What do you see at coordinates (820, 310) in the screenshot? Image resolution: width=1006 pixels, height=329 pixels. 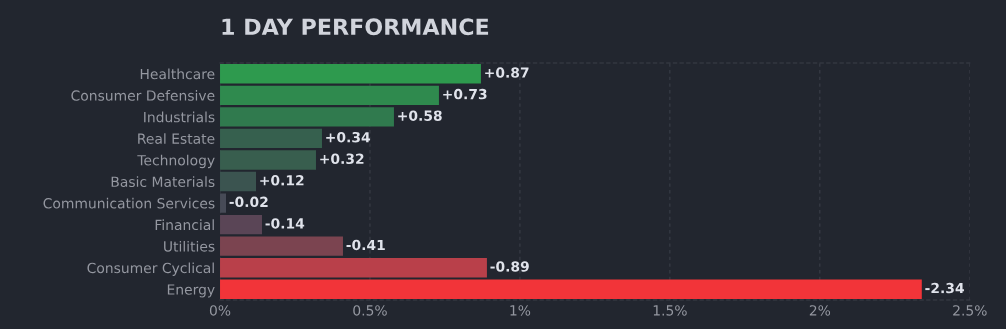 I see `x-tick-label: 2%` at bounding box center [820, 310].